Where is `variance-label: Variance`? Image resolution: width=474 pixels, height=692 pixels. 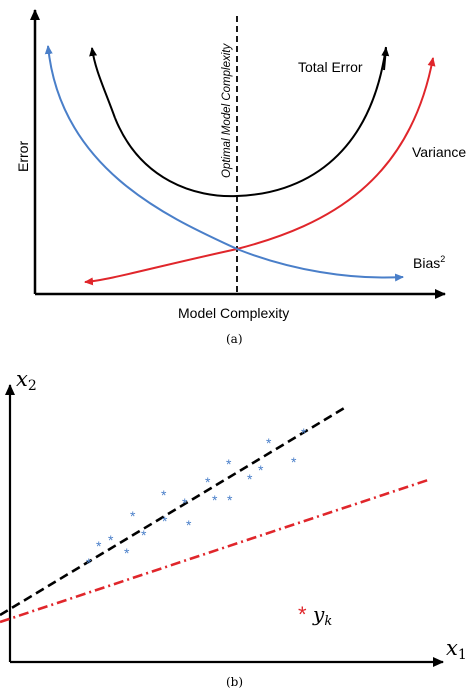
variance-label: Variance is located at coordinates (439, 152).